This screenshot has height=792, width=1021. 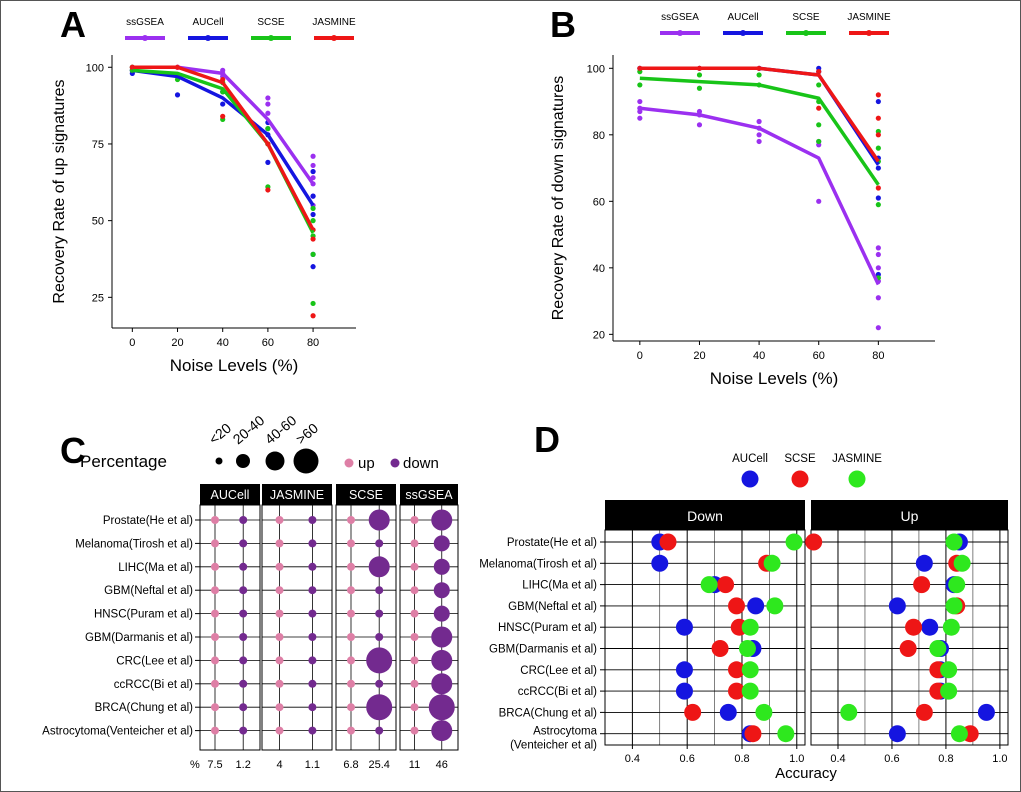 What do you see at coordinates (177, 343) in the screenshot?
I see `x-tick-label: 20` at bounding box center [177, 343].